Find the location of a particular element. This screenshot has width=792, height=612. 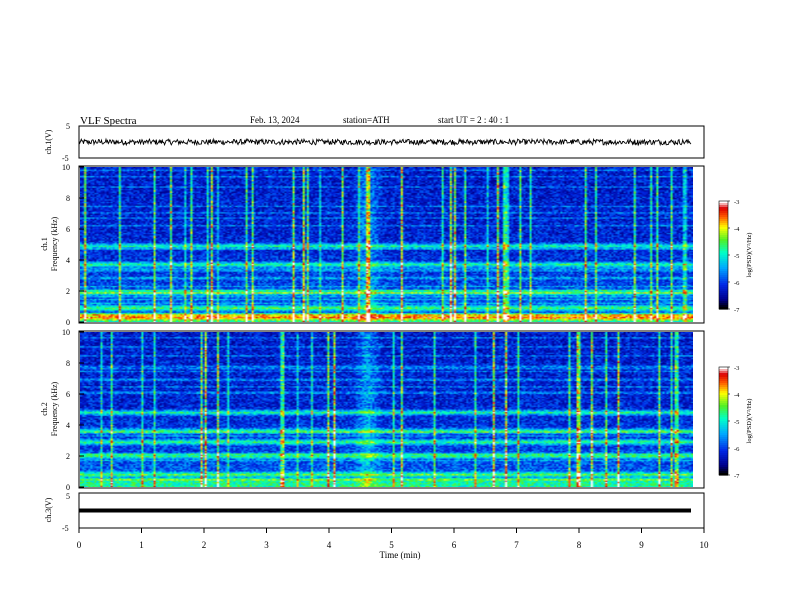

ch2-ytick-2: 6 is located at coordinates (68, 394).